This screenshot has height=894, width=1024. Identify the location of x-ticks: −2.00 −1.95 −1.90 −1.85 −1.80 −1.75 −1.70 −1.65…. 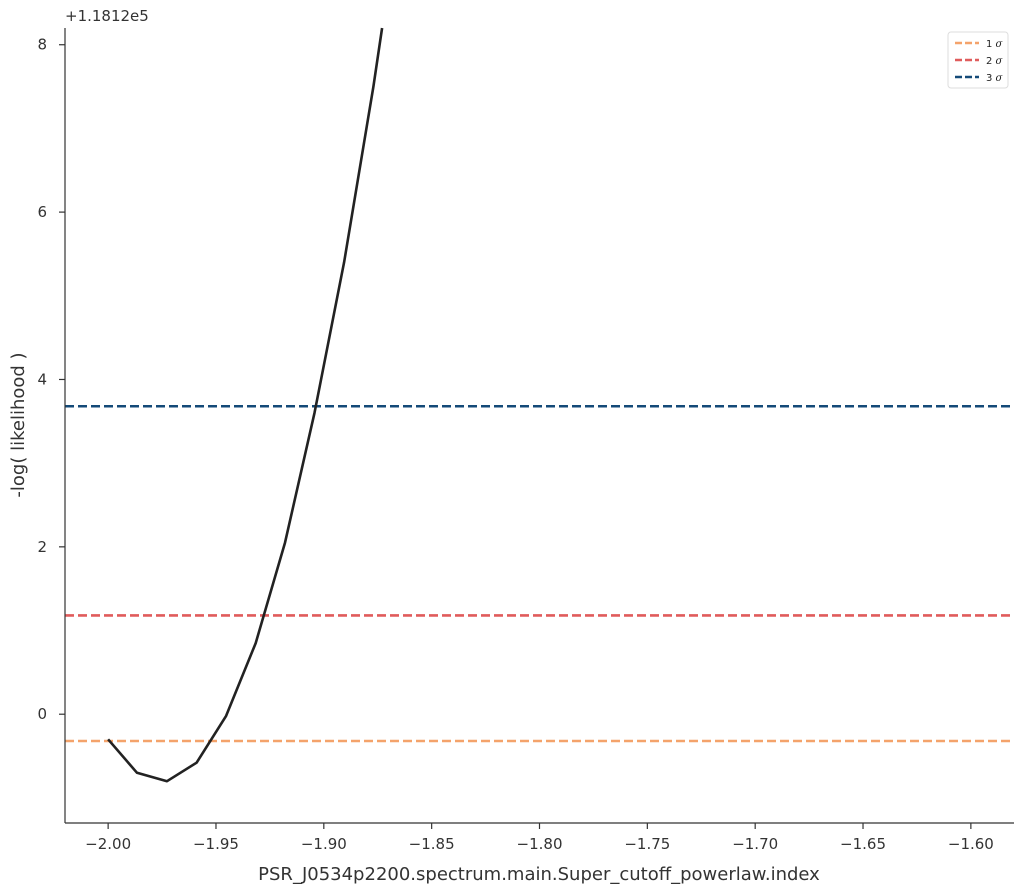
(539, 838).